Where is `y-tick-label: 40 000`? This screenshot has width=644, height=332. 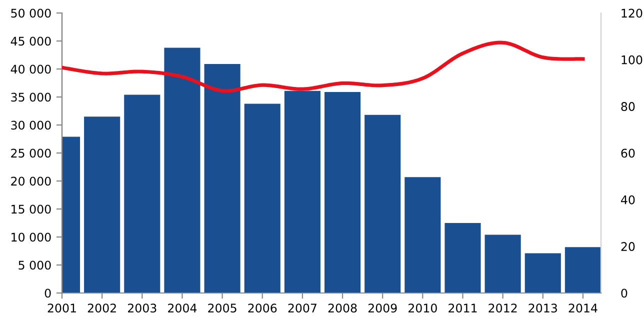
y-tick-label: 40 000 is located at coordinates (30, 69).